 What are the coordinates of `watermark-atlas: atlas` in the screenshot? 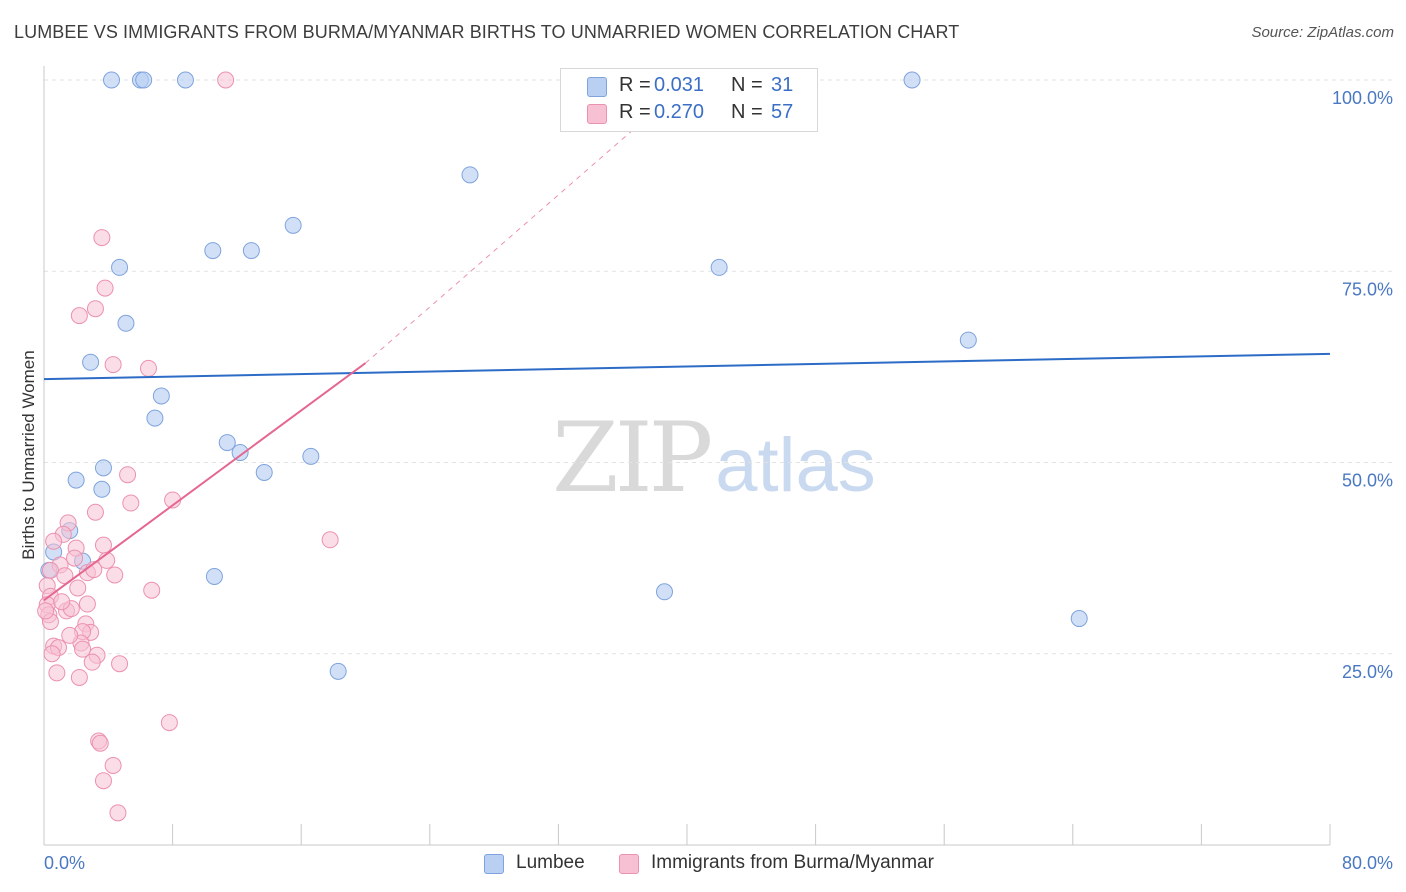 It's located at (795, 465).